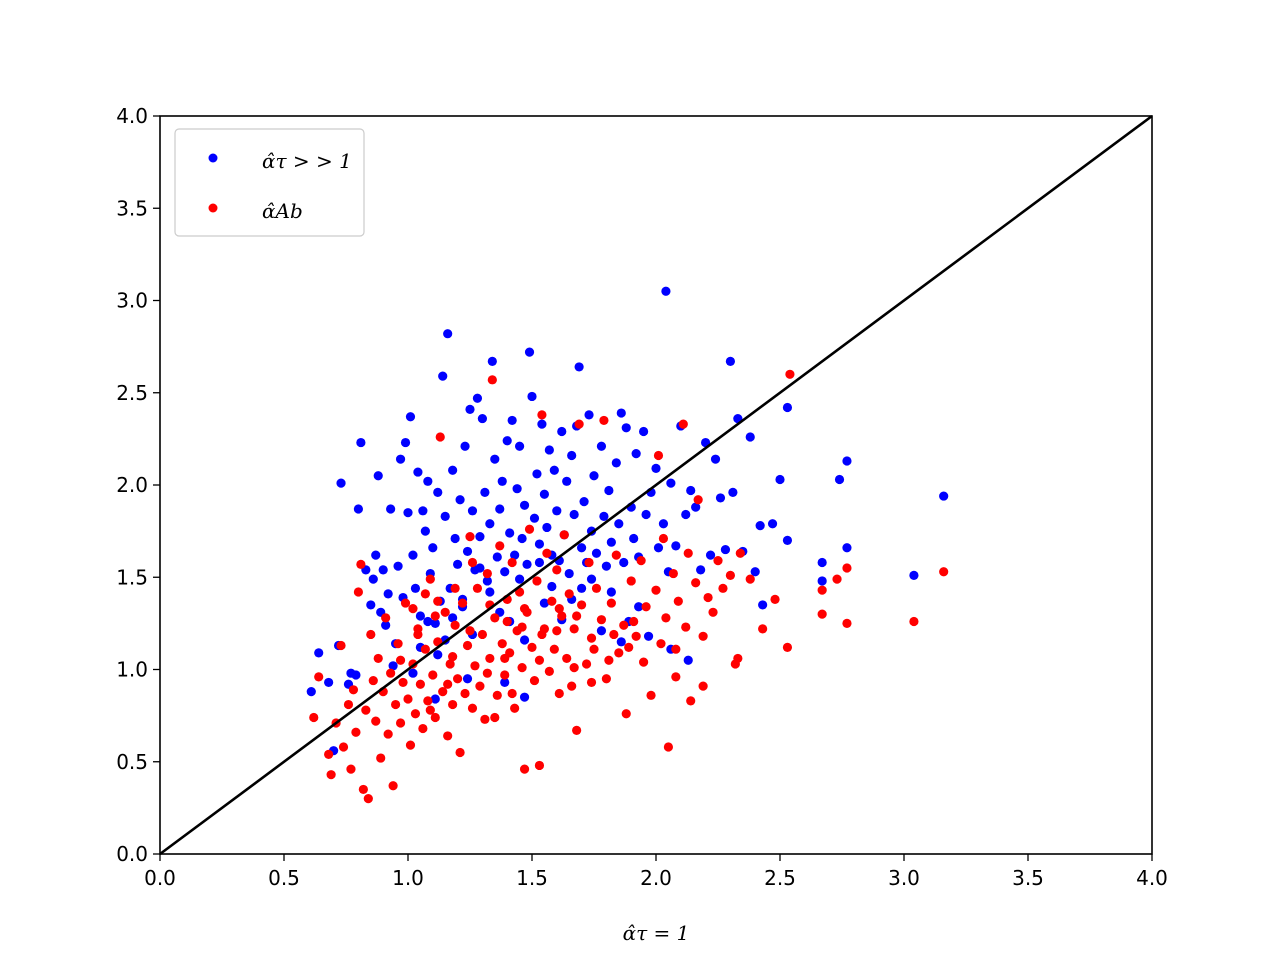  I want to click on x-axis-title: α̂τ = 1, so click(656, 933).